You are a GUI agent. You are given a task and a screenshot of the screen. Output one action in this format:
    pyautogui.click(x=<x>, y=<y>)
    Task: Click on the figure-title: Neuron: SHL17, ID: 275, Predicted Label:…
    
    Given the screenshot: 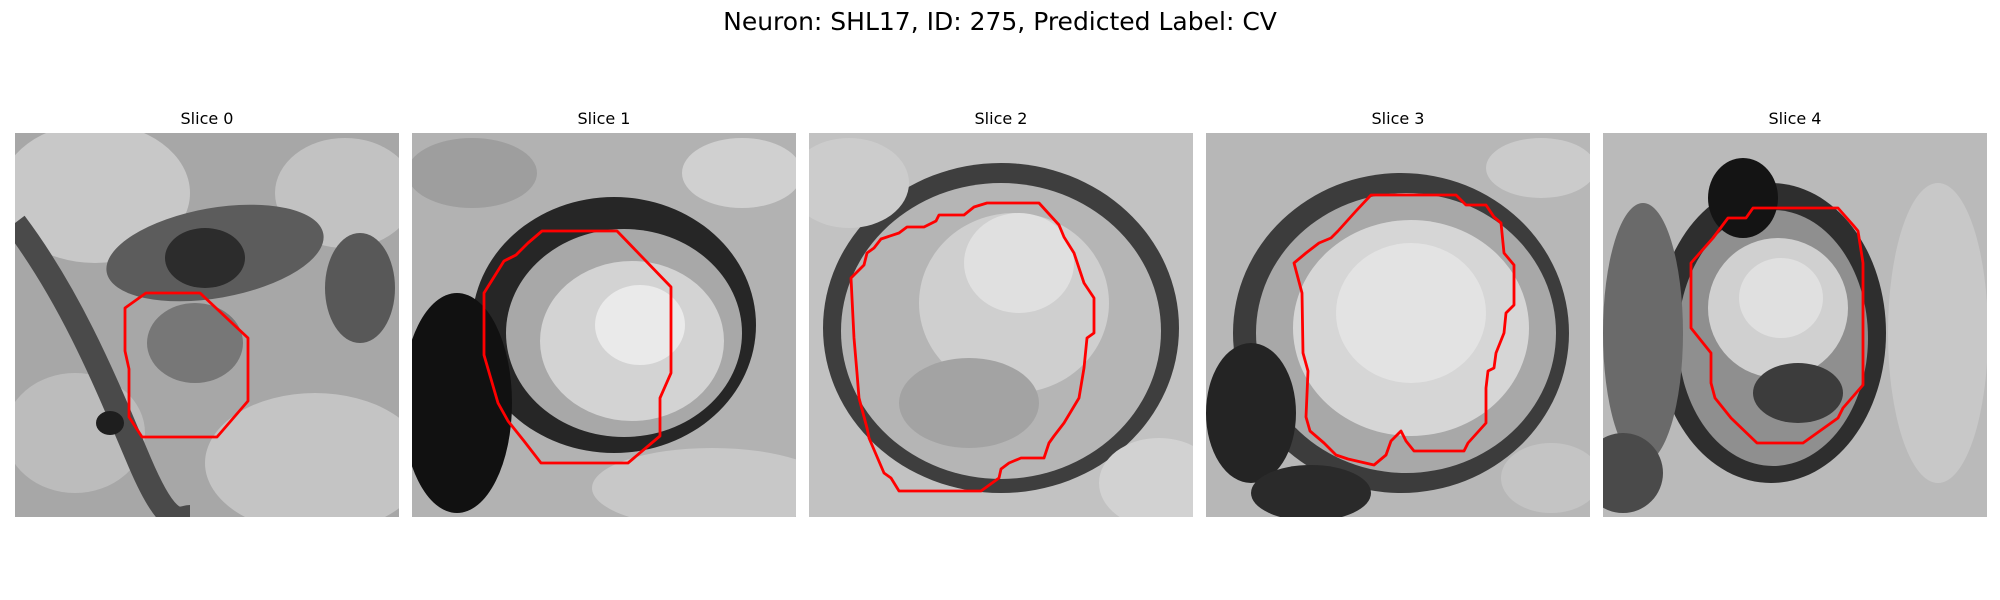 What is the action you would take?
    pyautogui.click(x=1000, y=21)
    